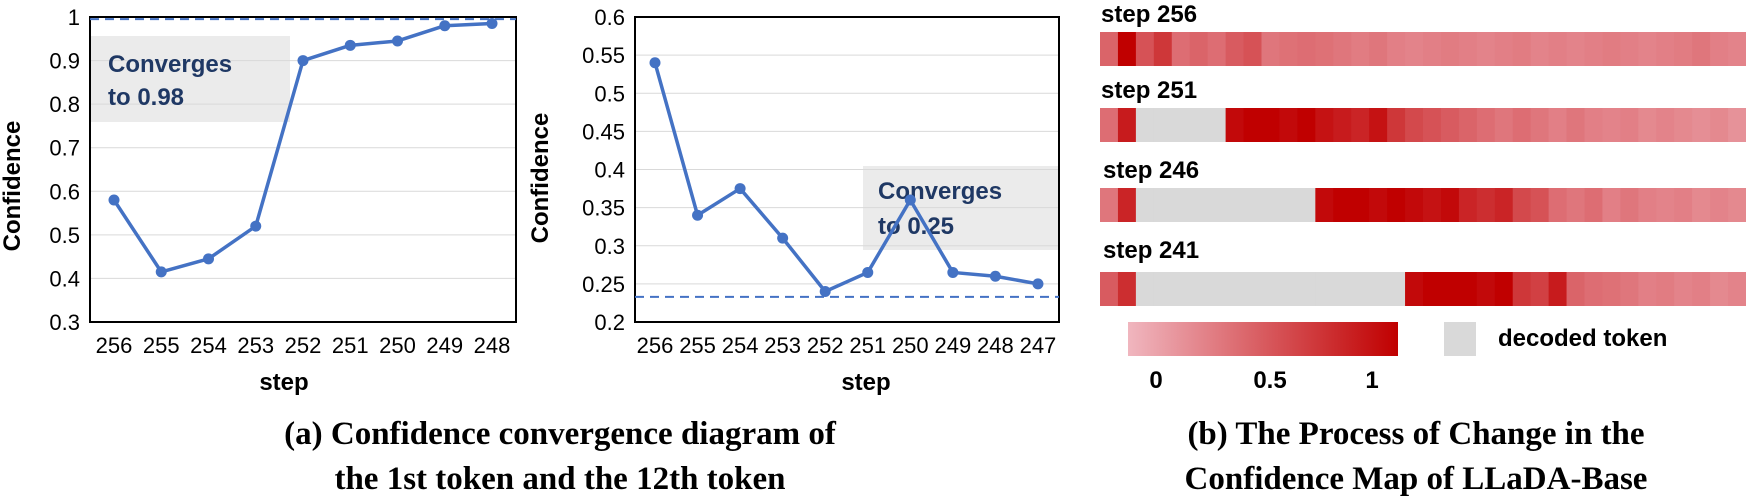 This screenshot has width=1746, height=500. I want to click on chart1-ytick: 0.6, so click(64, 191).